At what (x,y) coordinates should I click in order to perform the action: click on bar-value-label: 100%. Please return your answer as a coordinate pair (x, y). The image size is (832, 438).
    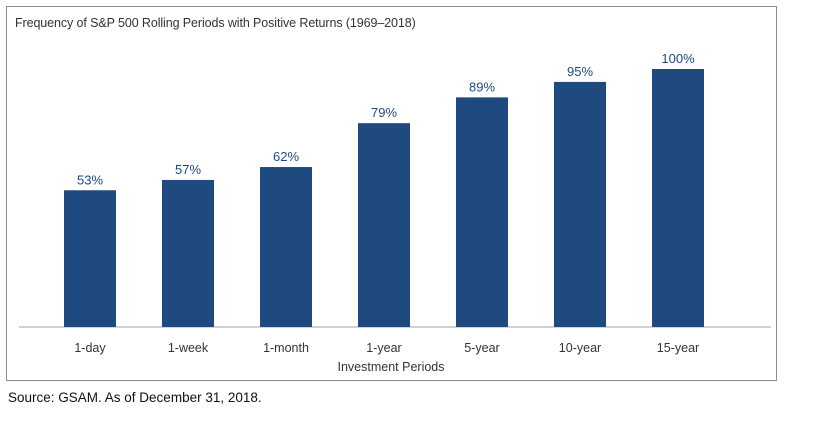
    Looking at the image, I should click on (678, 58).